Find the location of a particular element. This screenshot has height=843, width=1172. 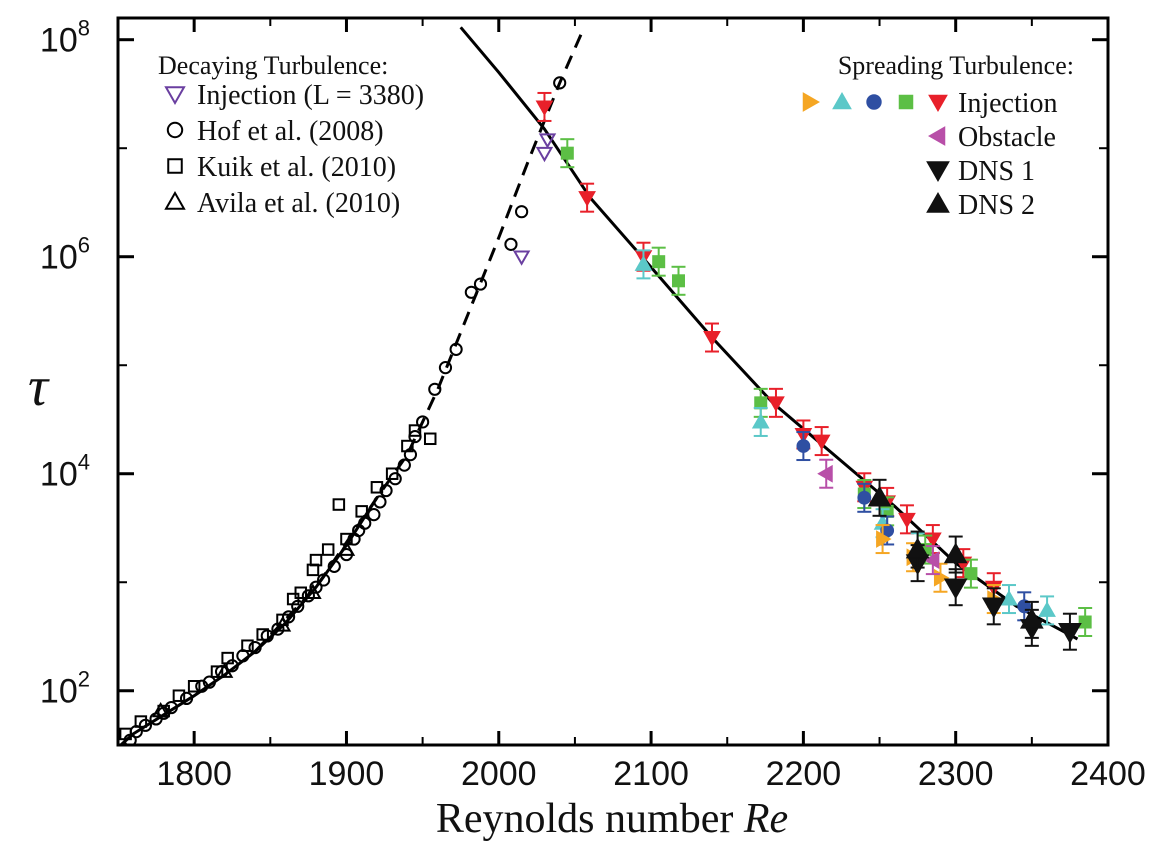

legend-decaying-label: Injection (L = 3380) is located at coordinates (310, 95).